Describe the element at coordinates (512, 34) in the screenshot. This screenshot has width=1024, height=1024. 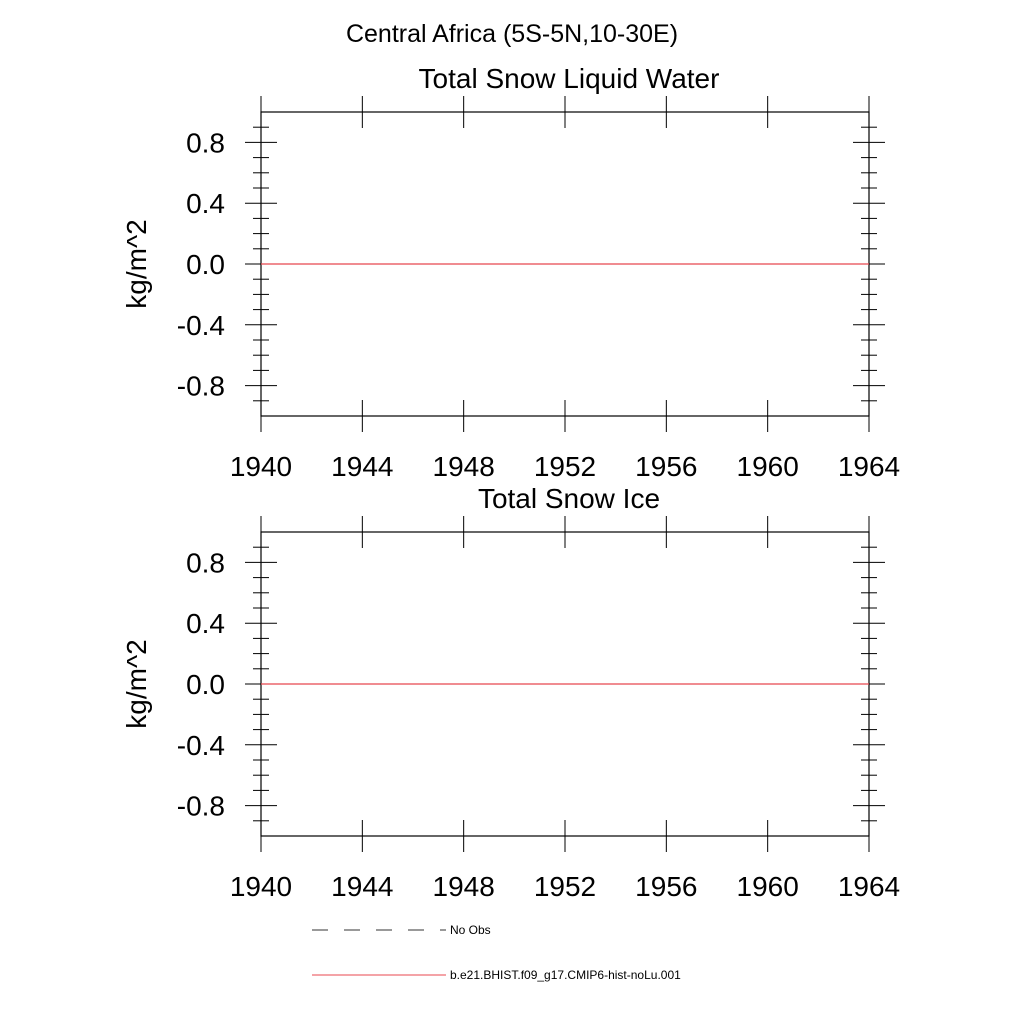
I see `main-title: Central Africa (5S-5N,10-30E)` at that location.